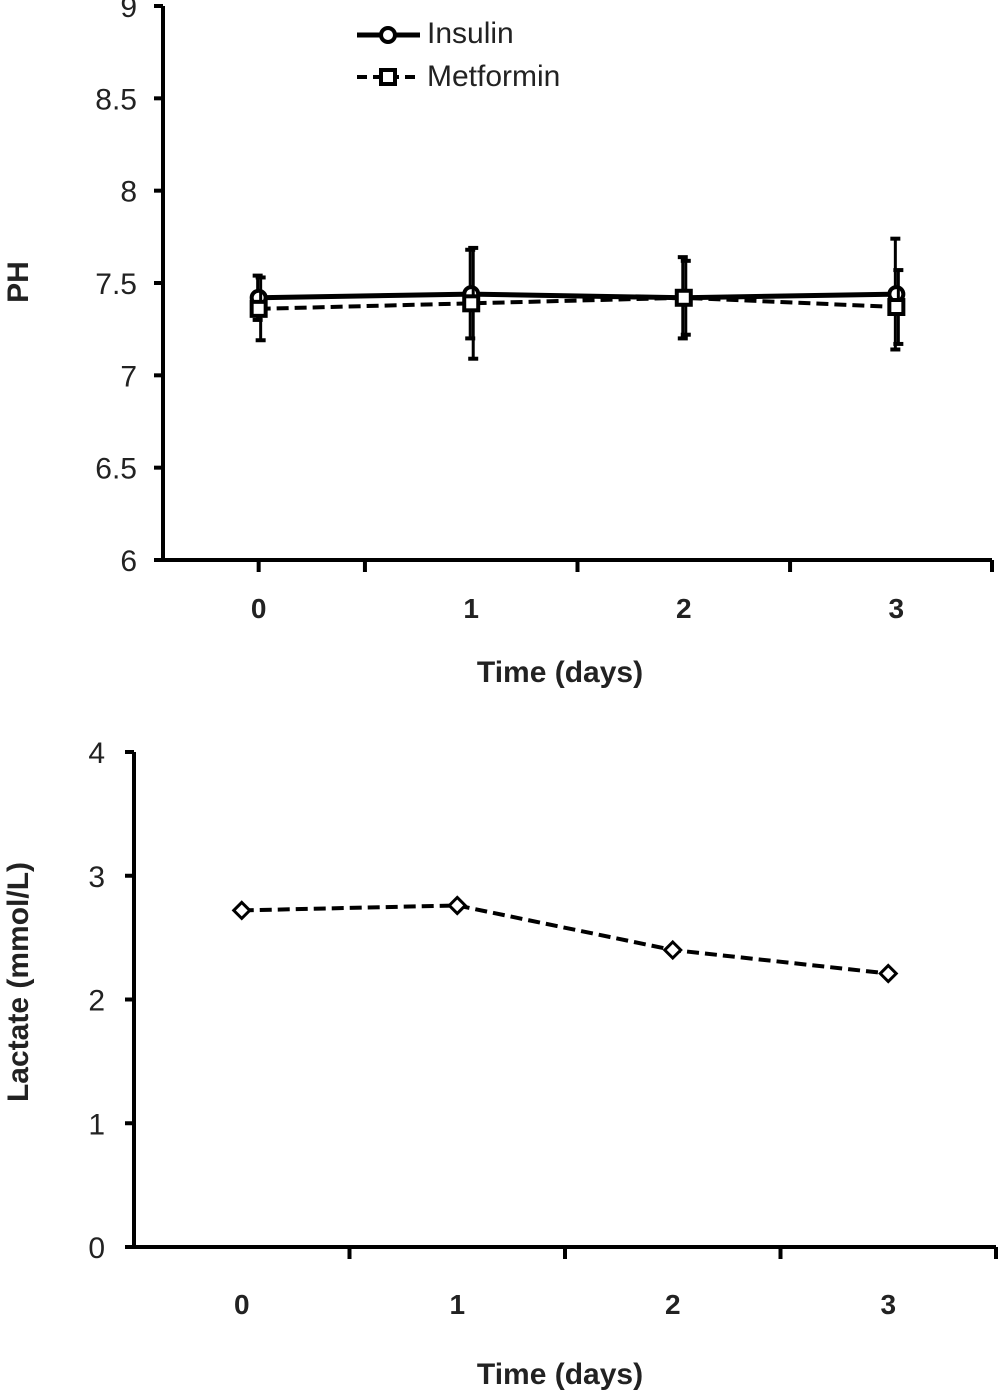 The height and width of the screenshot is (1393, 1000). What do you see at coordinates (493, 76) in the screenshot?
I see `legend-metformin-label: Metformin` at bounding box center [493, 76].